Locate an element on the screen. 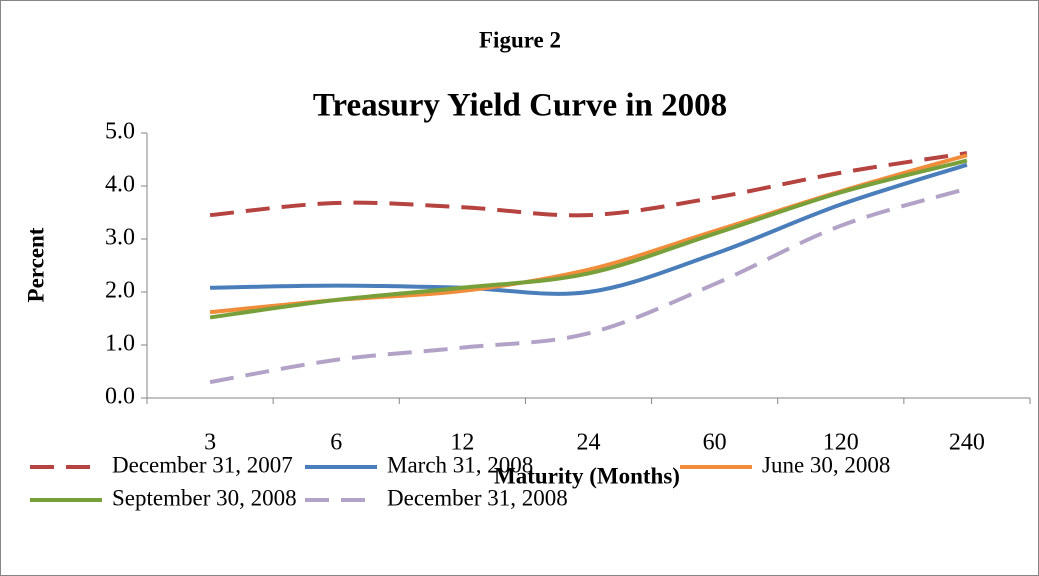 The height and width of the screenshot is (576, 1039). legend-label: December 31, 2007 is located at coordinates (202, 464).